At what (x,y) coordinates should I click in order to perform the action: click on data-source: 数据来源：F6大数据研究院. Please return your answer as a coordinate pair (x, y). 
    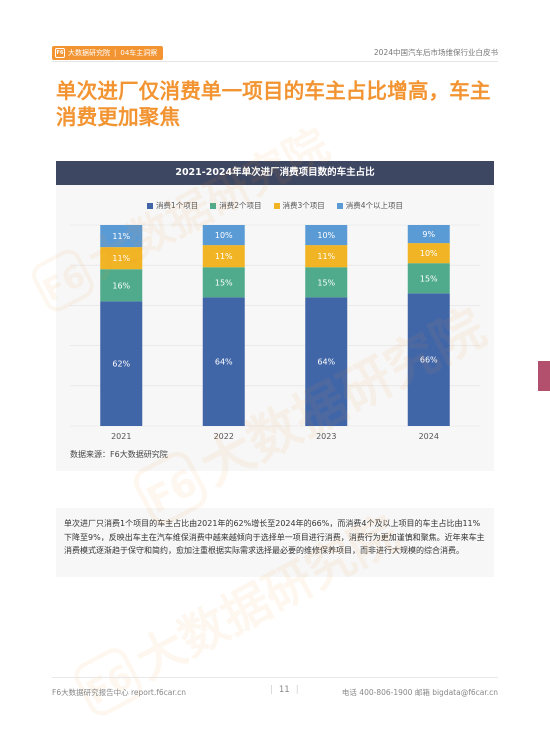
    Looking at the image, I should click on (119, 454).